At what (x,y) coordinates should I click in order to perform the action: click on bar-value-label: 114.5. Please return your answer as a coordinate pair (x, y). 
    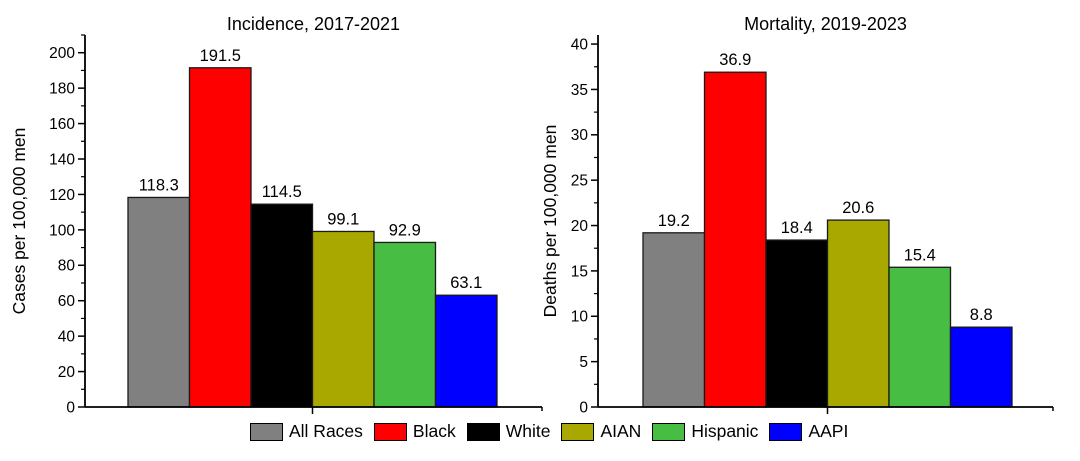
    Looking at the image, I should click on (282, 192).